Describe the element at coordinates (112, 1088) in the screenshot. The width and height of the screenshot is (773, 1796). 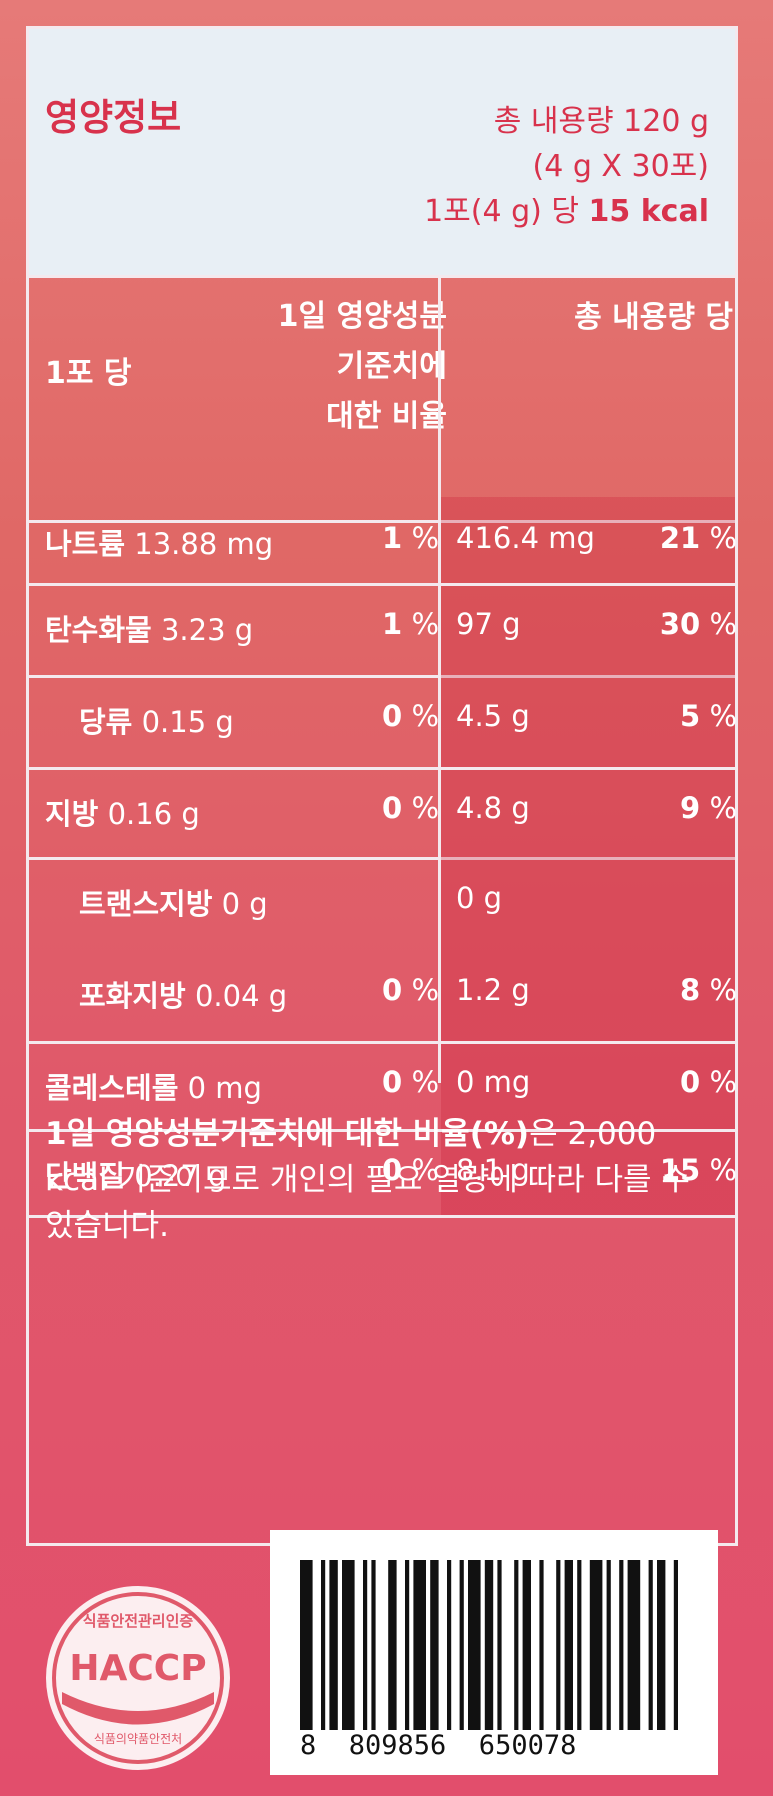
I see `nutrient-label: 콜레스테롤` at that location.